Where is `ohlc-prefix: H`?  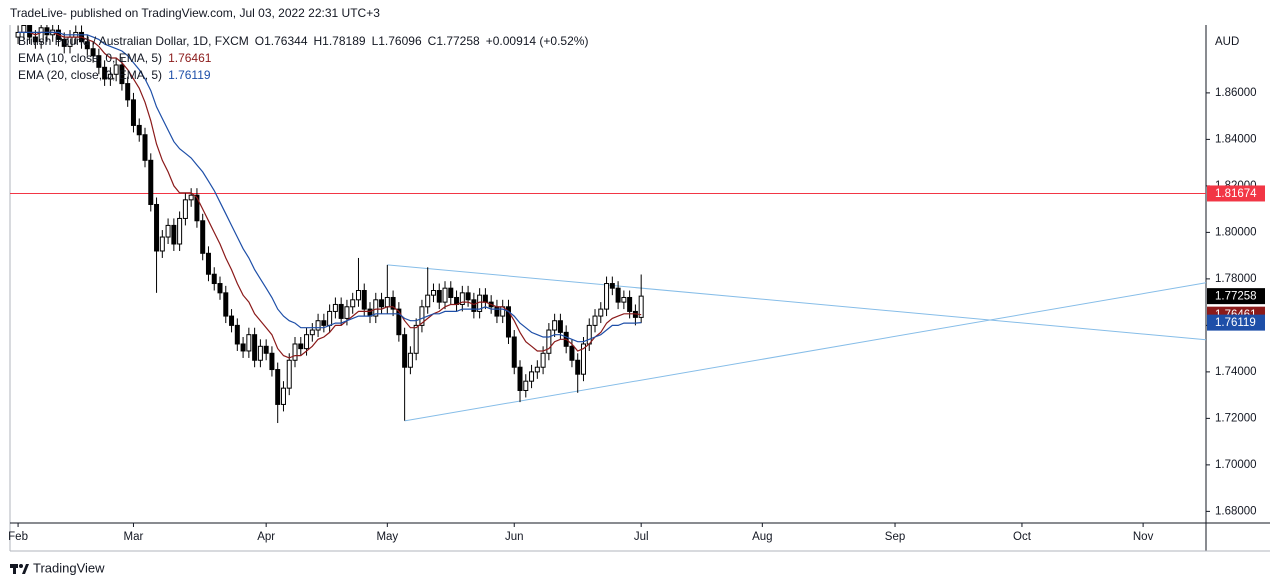
ohlc-prefix: H is located at coordinates (318, 41).